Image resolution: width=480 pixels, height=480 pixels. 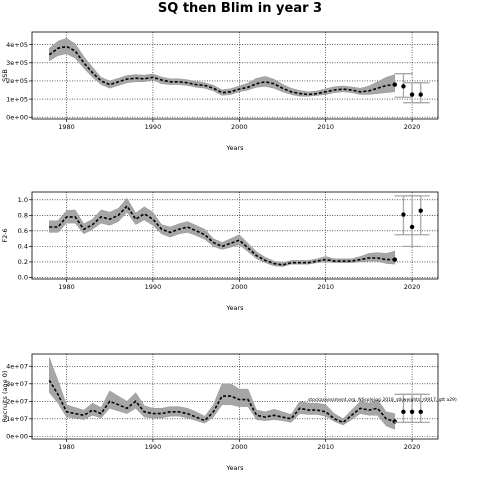 I want to click on y-tick-label: 1.0, so click(x=23, y=200).